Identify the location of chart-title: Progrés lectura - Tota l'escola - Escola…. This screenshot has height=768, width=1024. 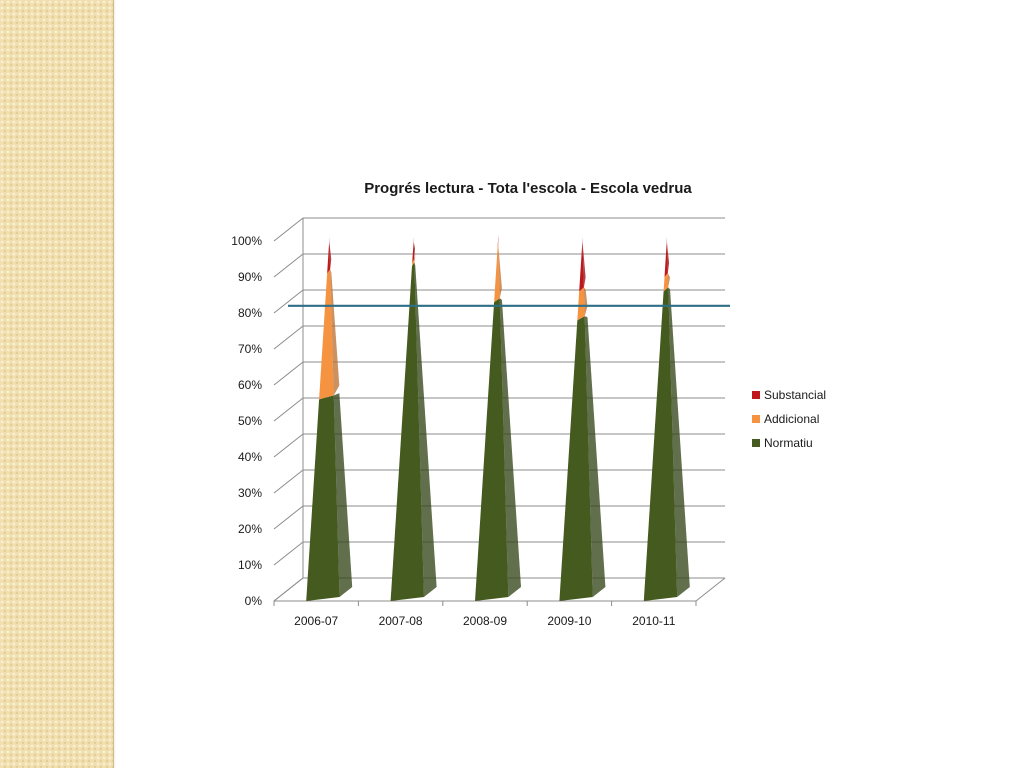
(528, 188).